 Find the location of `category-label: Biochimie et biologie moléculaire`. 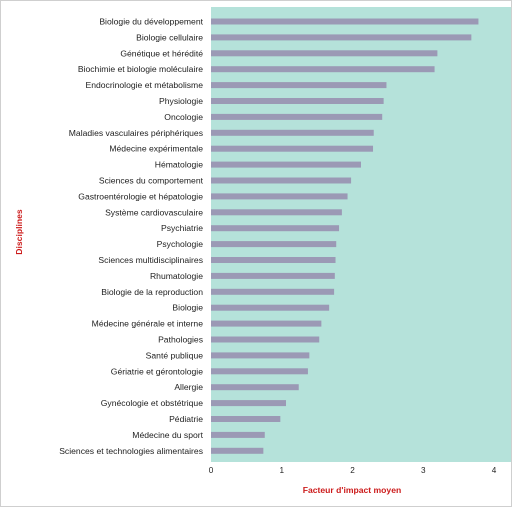

category-label: Biochimie et biologie moléculaire is located at coordinates (140, 69).